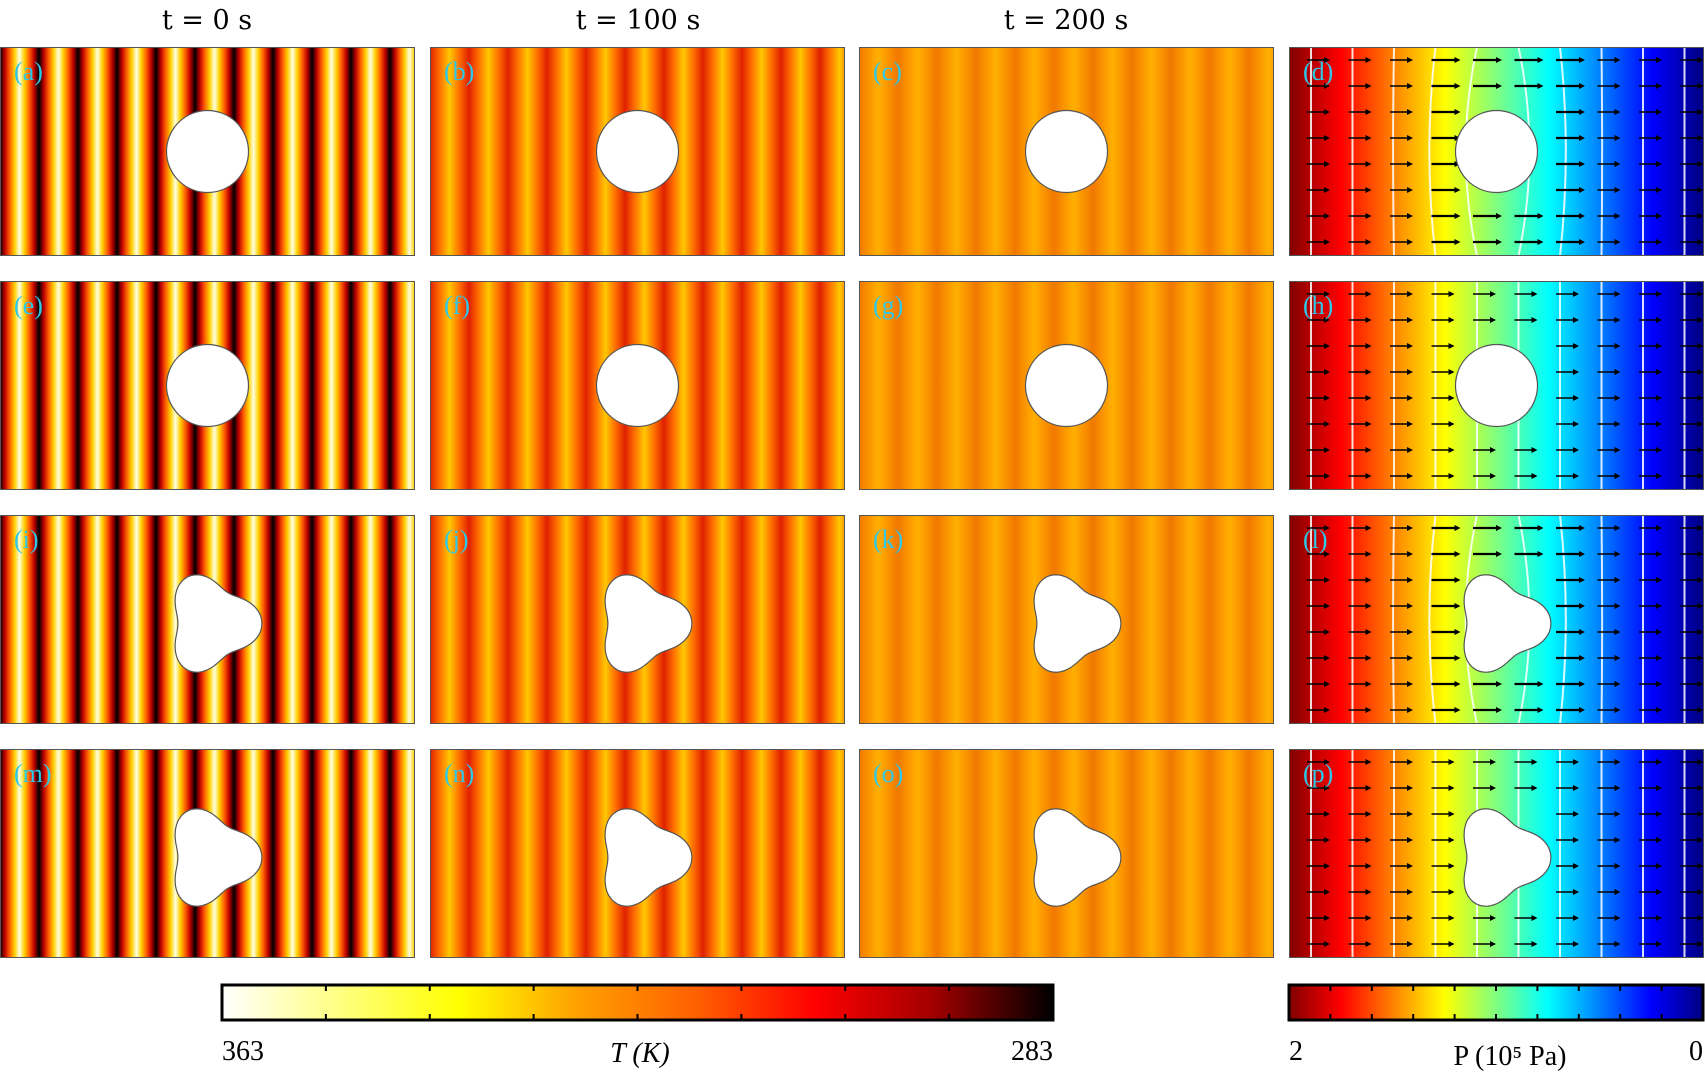  I want to click on trefoil-obstacle, so click(1077, 623).